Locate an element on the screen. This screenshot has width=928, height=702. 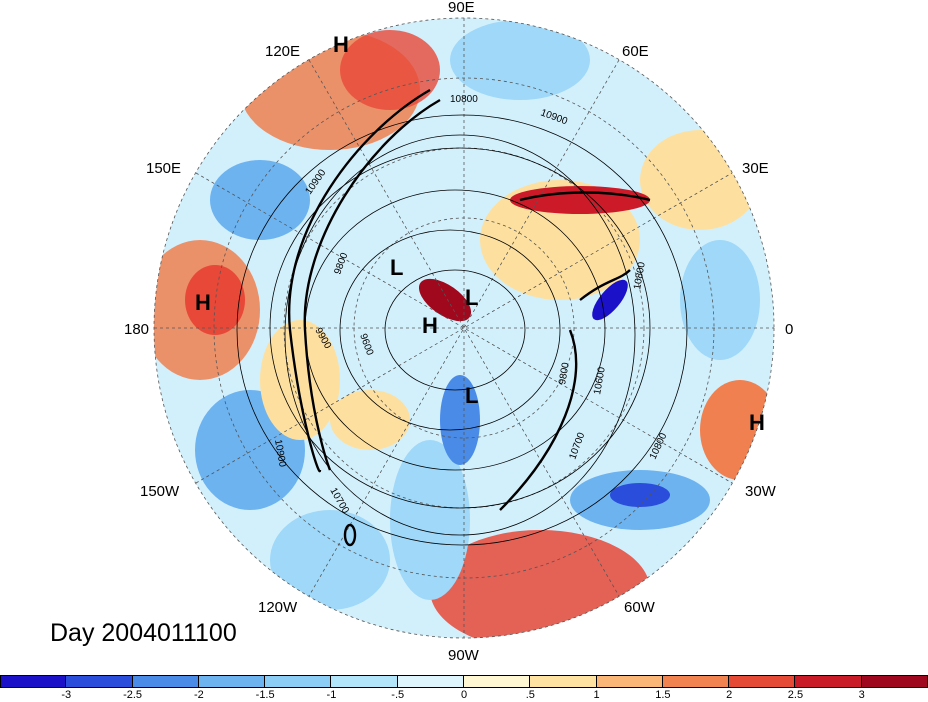
colorbar-tick-label: -.5 is located at coordinates (398, 695).